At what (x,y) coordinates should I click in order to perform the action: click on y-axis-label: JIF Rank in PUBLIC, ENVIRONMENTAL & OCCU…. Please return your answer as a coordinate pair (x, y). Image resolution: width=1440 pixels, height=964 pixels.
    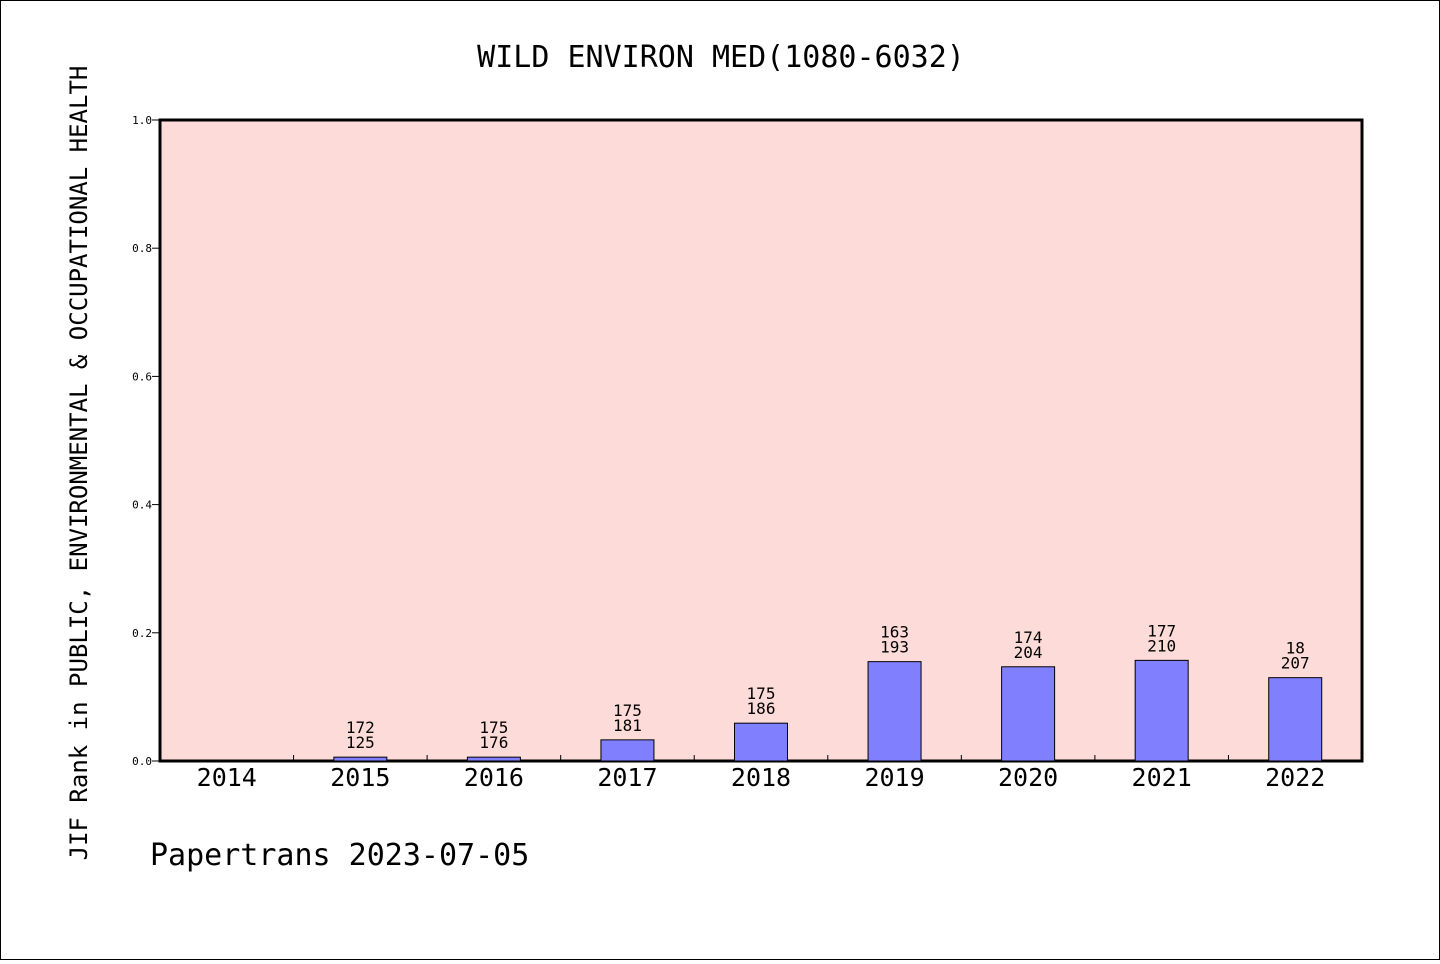
    Looking at the image, I should click on (79, 463).